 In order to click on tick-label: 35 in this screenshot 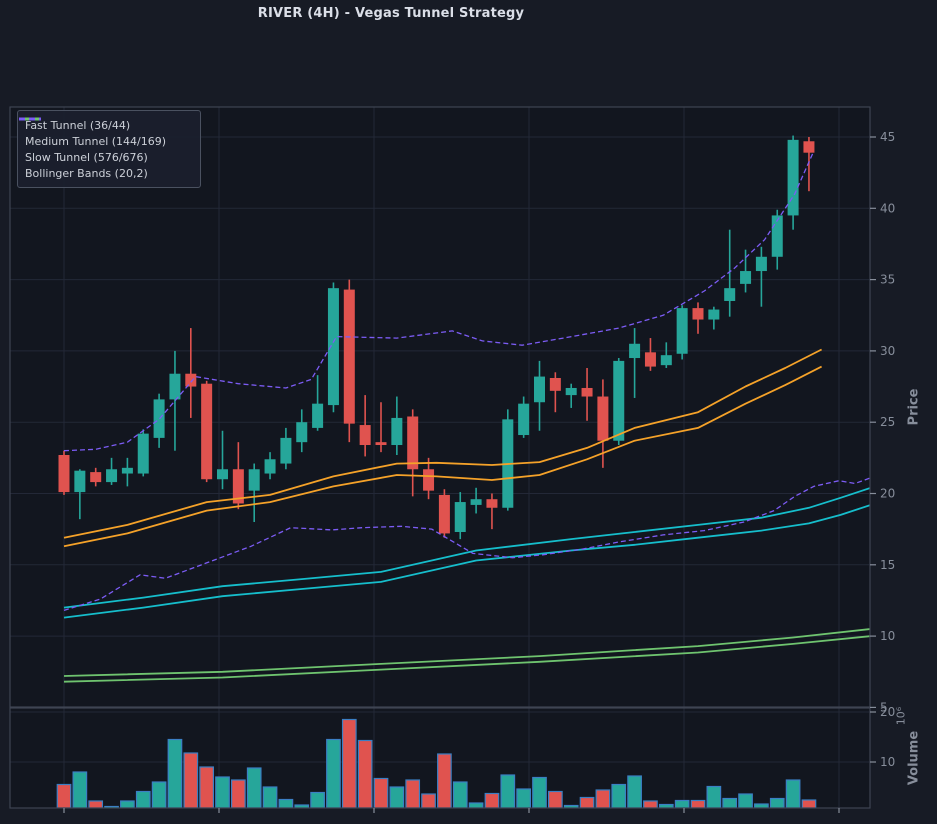, I will do `click(887, 280)`.